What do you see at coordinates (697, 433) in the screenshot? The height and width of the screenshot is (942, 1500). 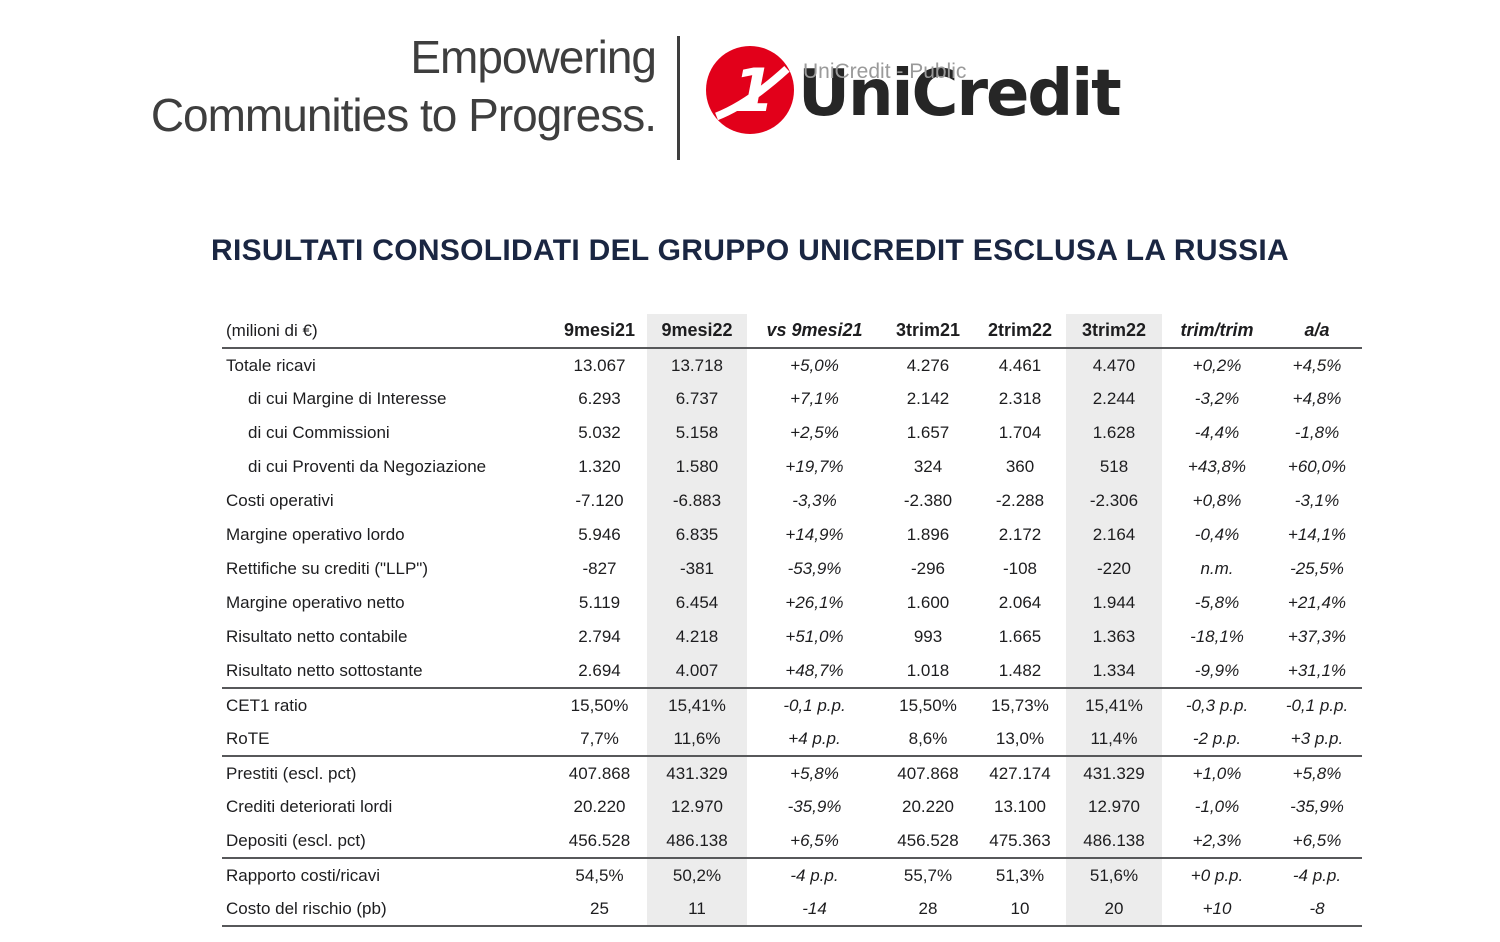 I see `value-cell: 5.158` at bounding box center [697, 433].